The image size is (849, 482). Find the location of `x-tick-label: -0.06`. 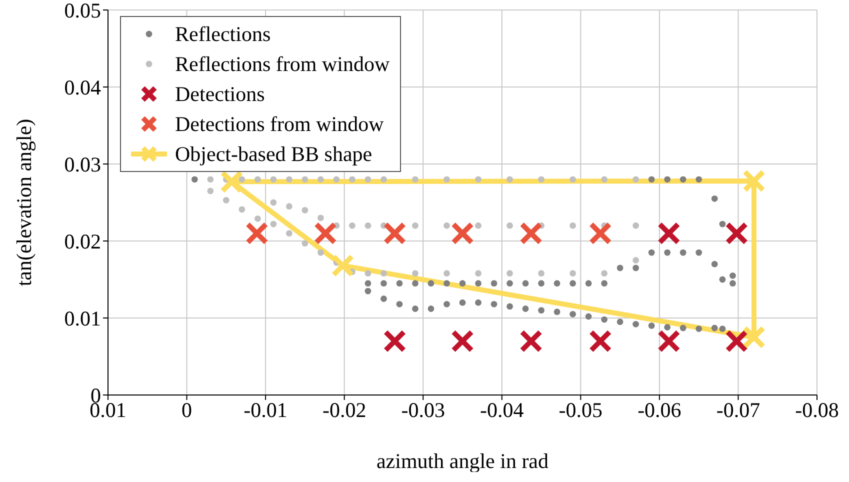

x-tick-label: -0.06 is located at coordinates (660, 410).